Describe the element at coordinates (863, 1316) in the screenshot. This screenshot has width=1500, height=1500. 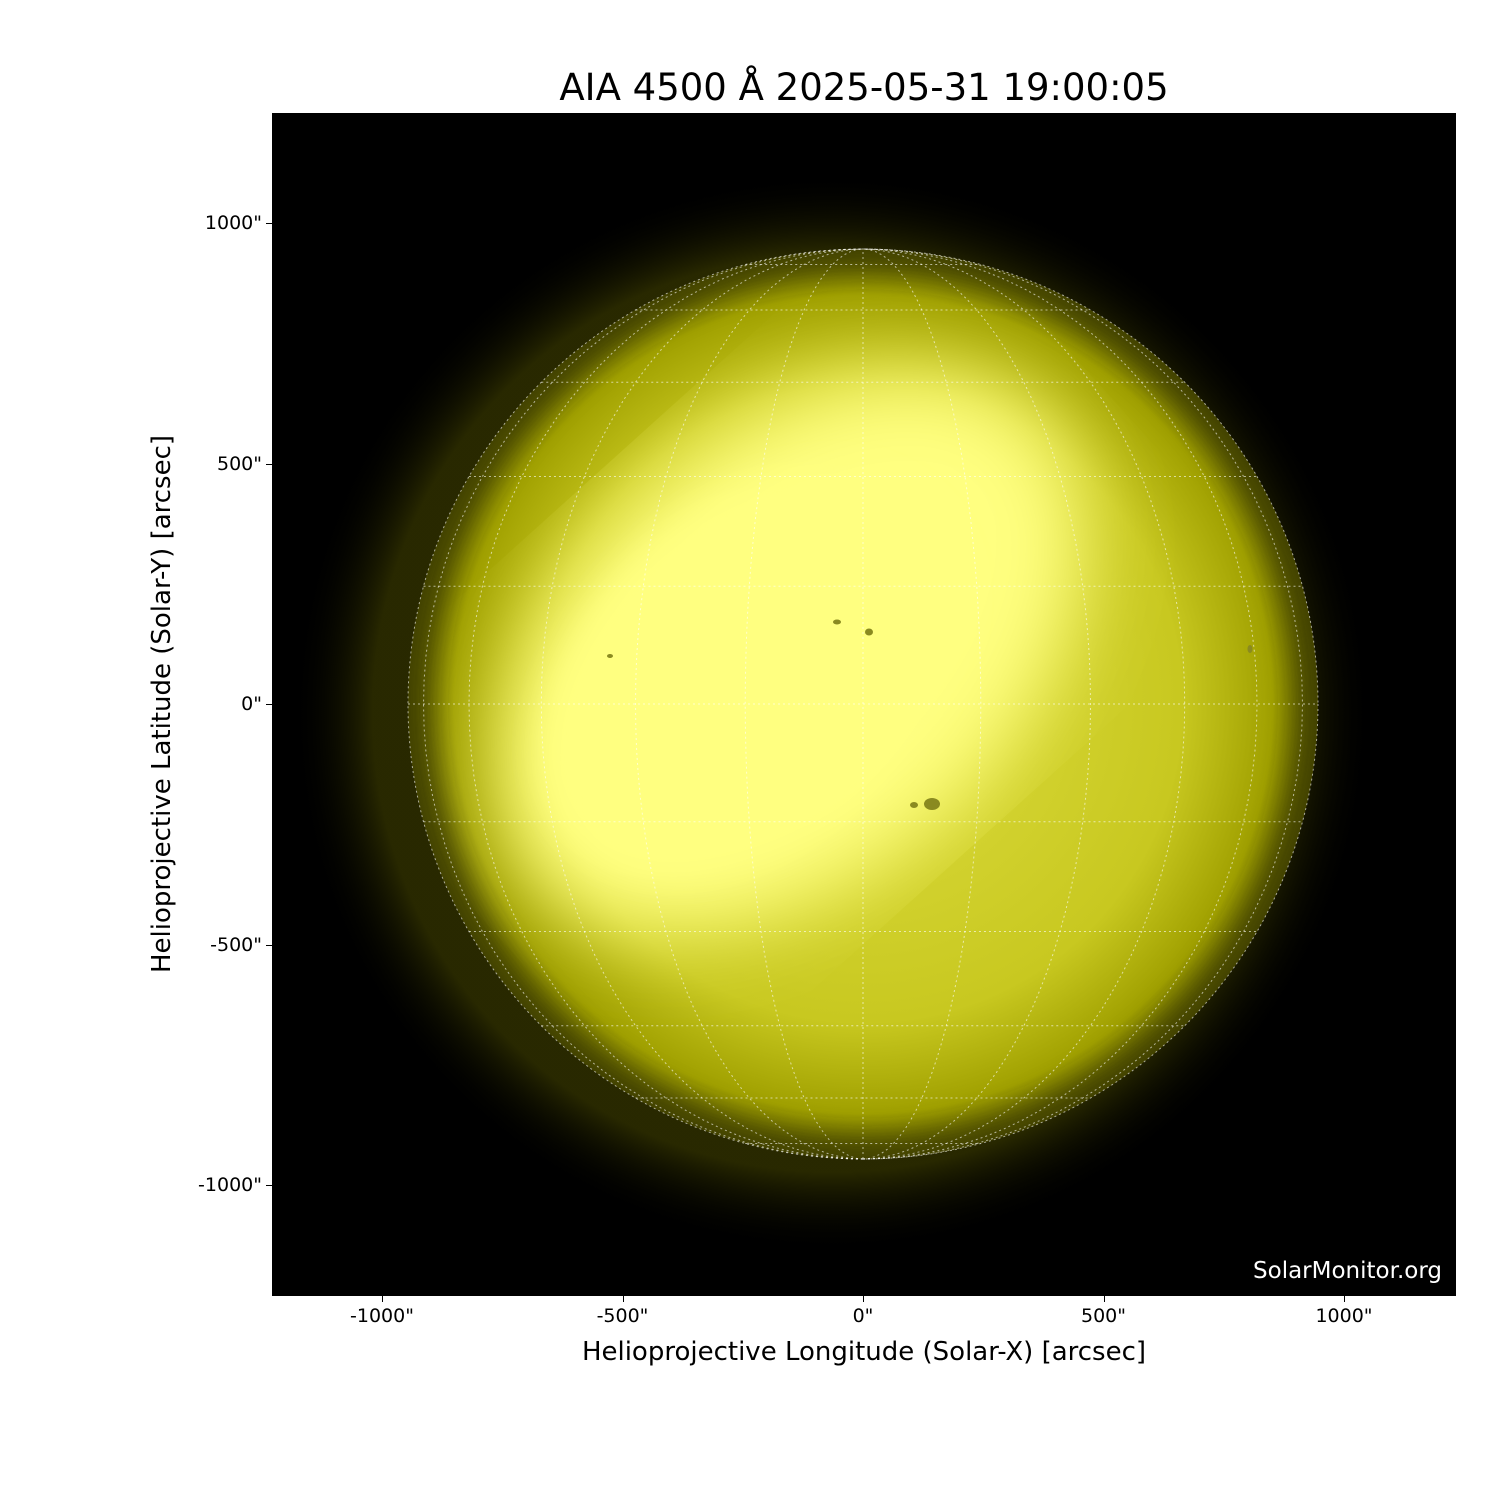
I see `x-tick-label: 0"` at that location.